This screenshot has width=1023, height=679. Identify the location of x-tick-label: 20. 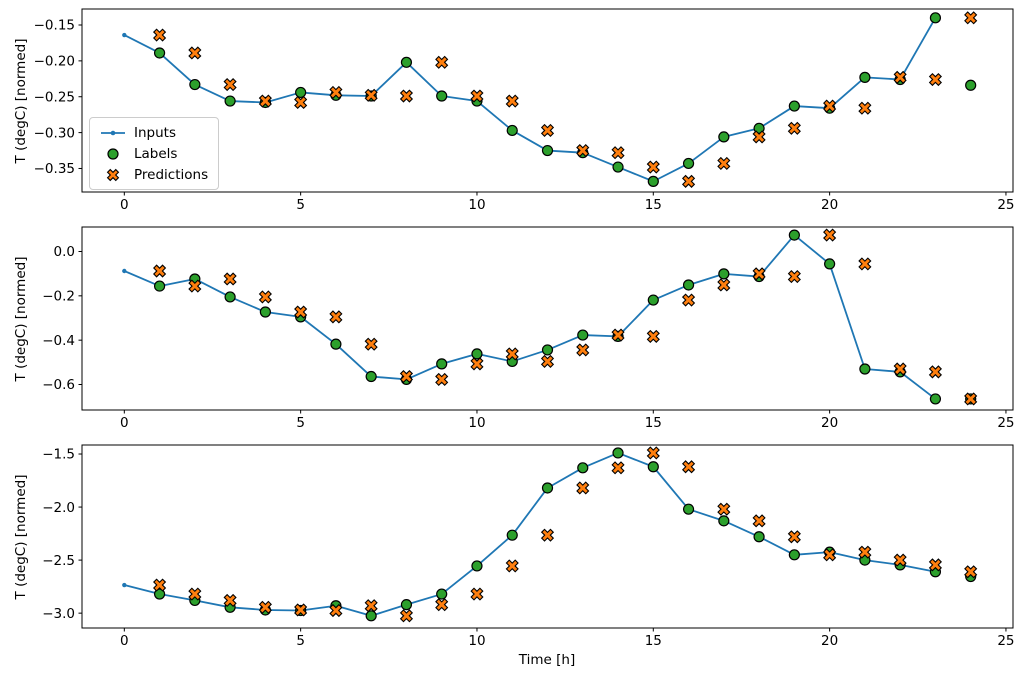
(829, 205).